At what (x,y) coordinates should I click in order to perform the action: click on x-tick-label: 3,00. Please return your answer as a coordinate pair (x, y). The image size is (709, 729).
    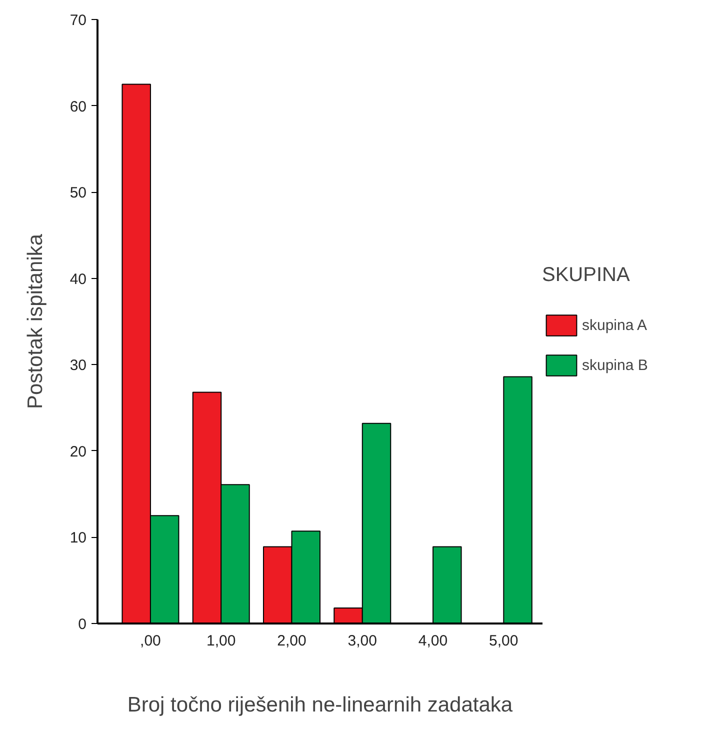
    Looking at the image, I should click on (362, 641).